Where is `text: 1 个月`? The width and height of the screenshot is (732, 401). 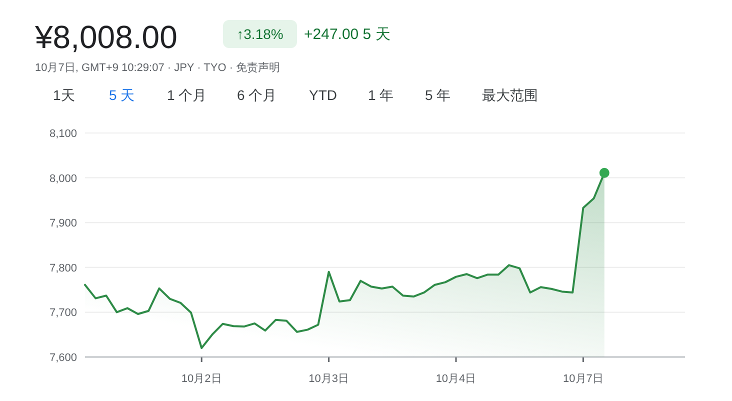
text: 1 个月 is located at coordinates (187, 95).